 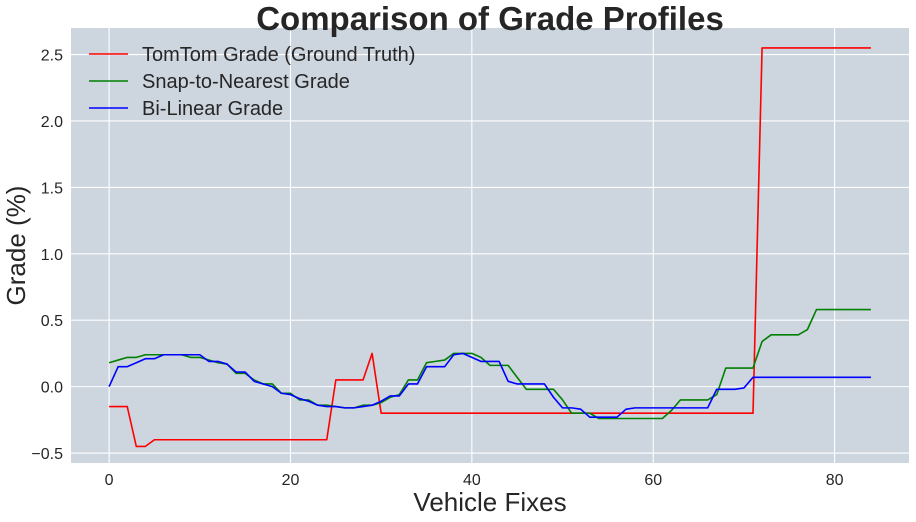 What do you see at coordinates (52, 255) in the screenshot?
I see `y-tick-label: 1.0` at bounding box center [52, 255].